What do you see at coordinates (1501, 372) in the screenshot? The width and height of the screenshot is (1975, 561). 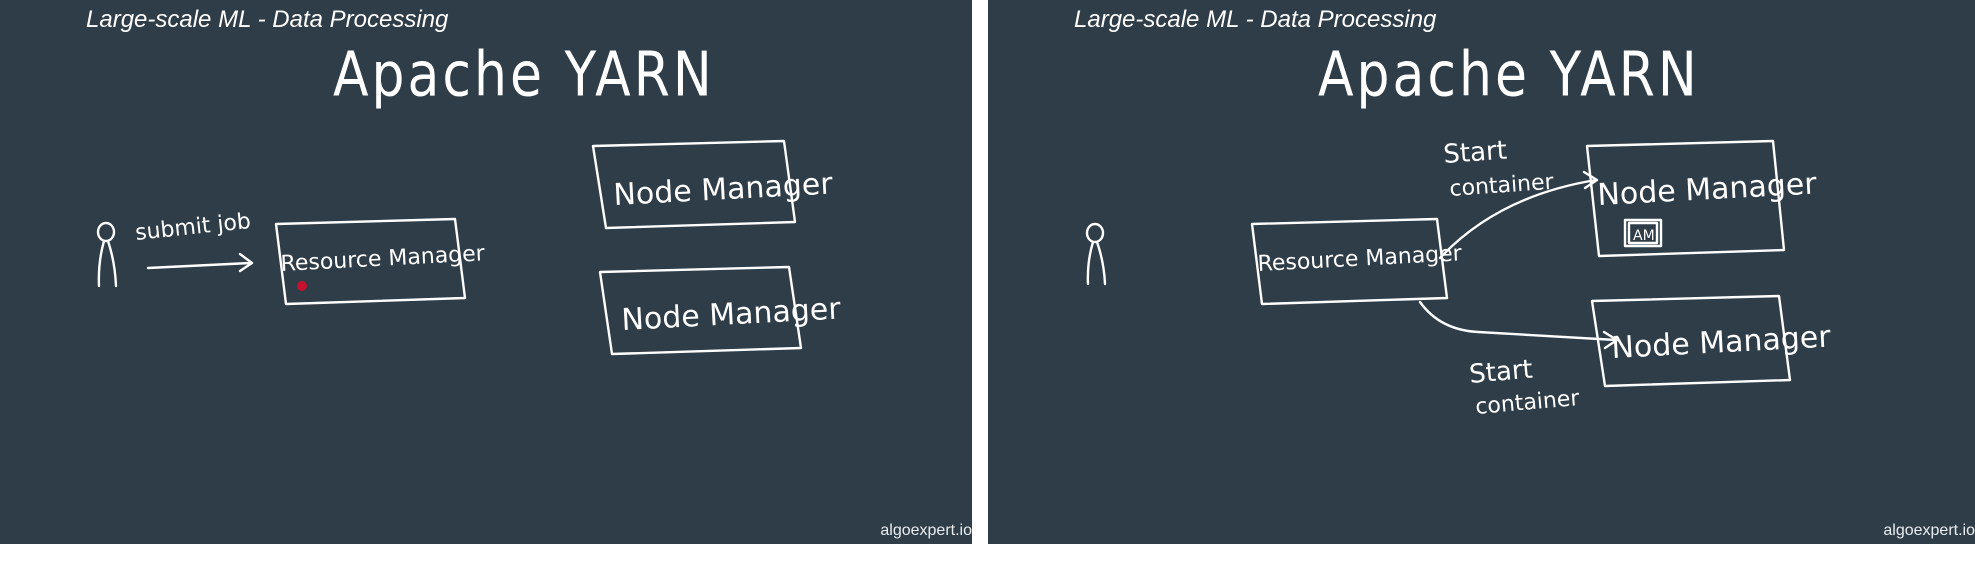 I see `start-container-bottom-label-line1: Start` at bounding box center [1501, 372].